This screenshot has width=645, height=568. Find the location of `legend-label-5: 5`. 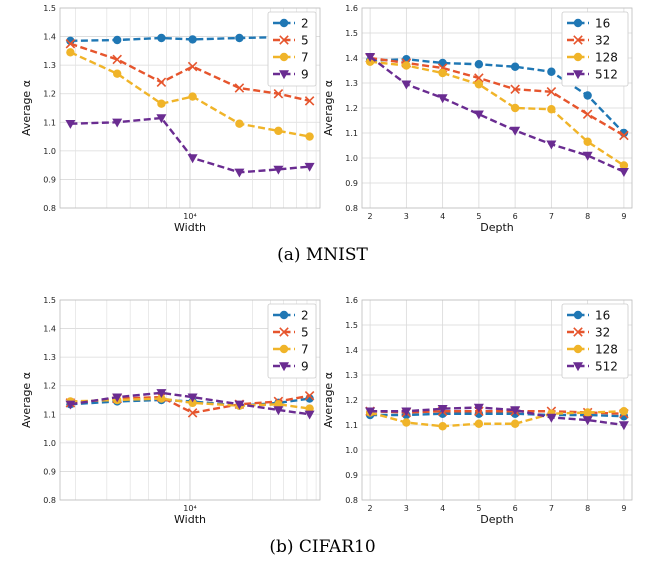

legend-label-5: 5 is located at coordinates (305, 333).